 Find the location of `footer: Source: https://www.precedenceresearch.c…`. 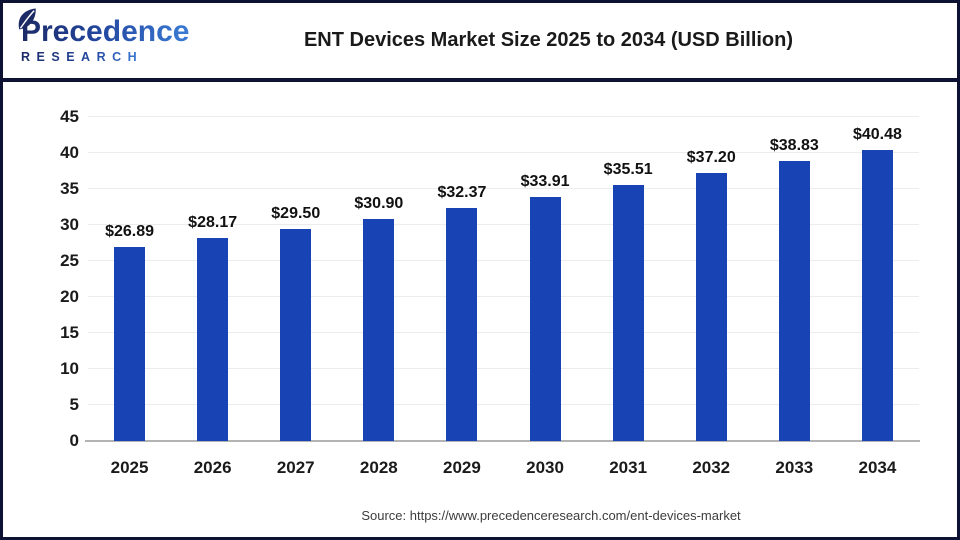

footer: Source: https://www.precedenceresearch.c… is located at coordinates (480, 516).